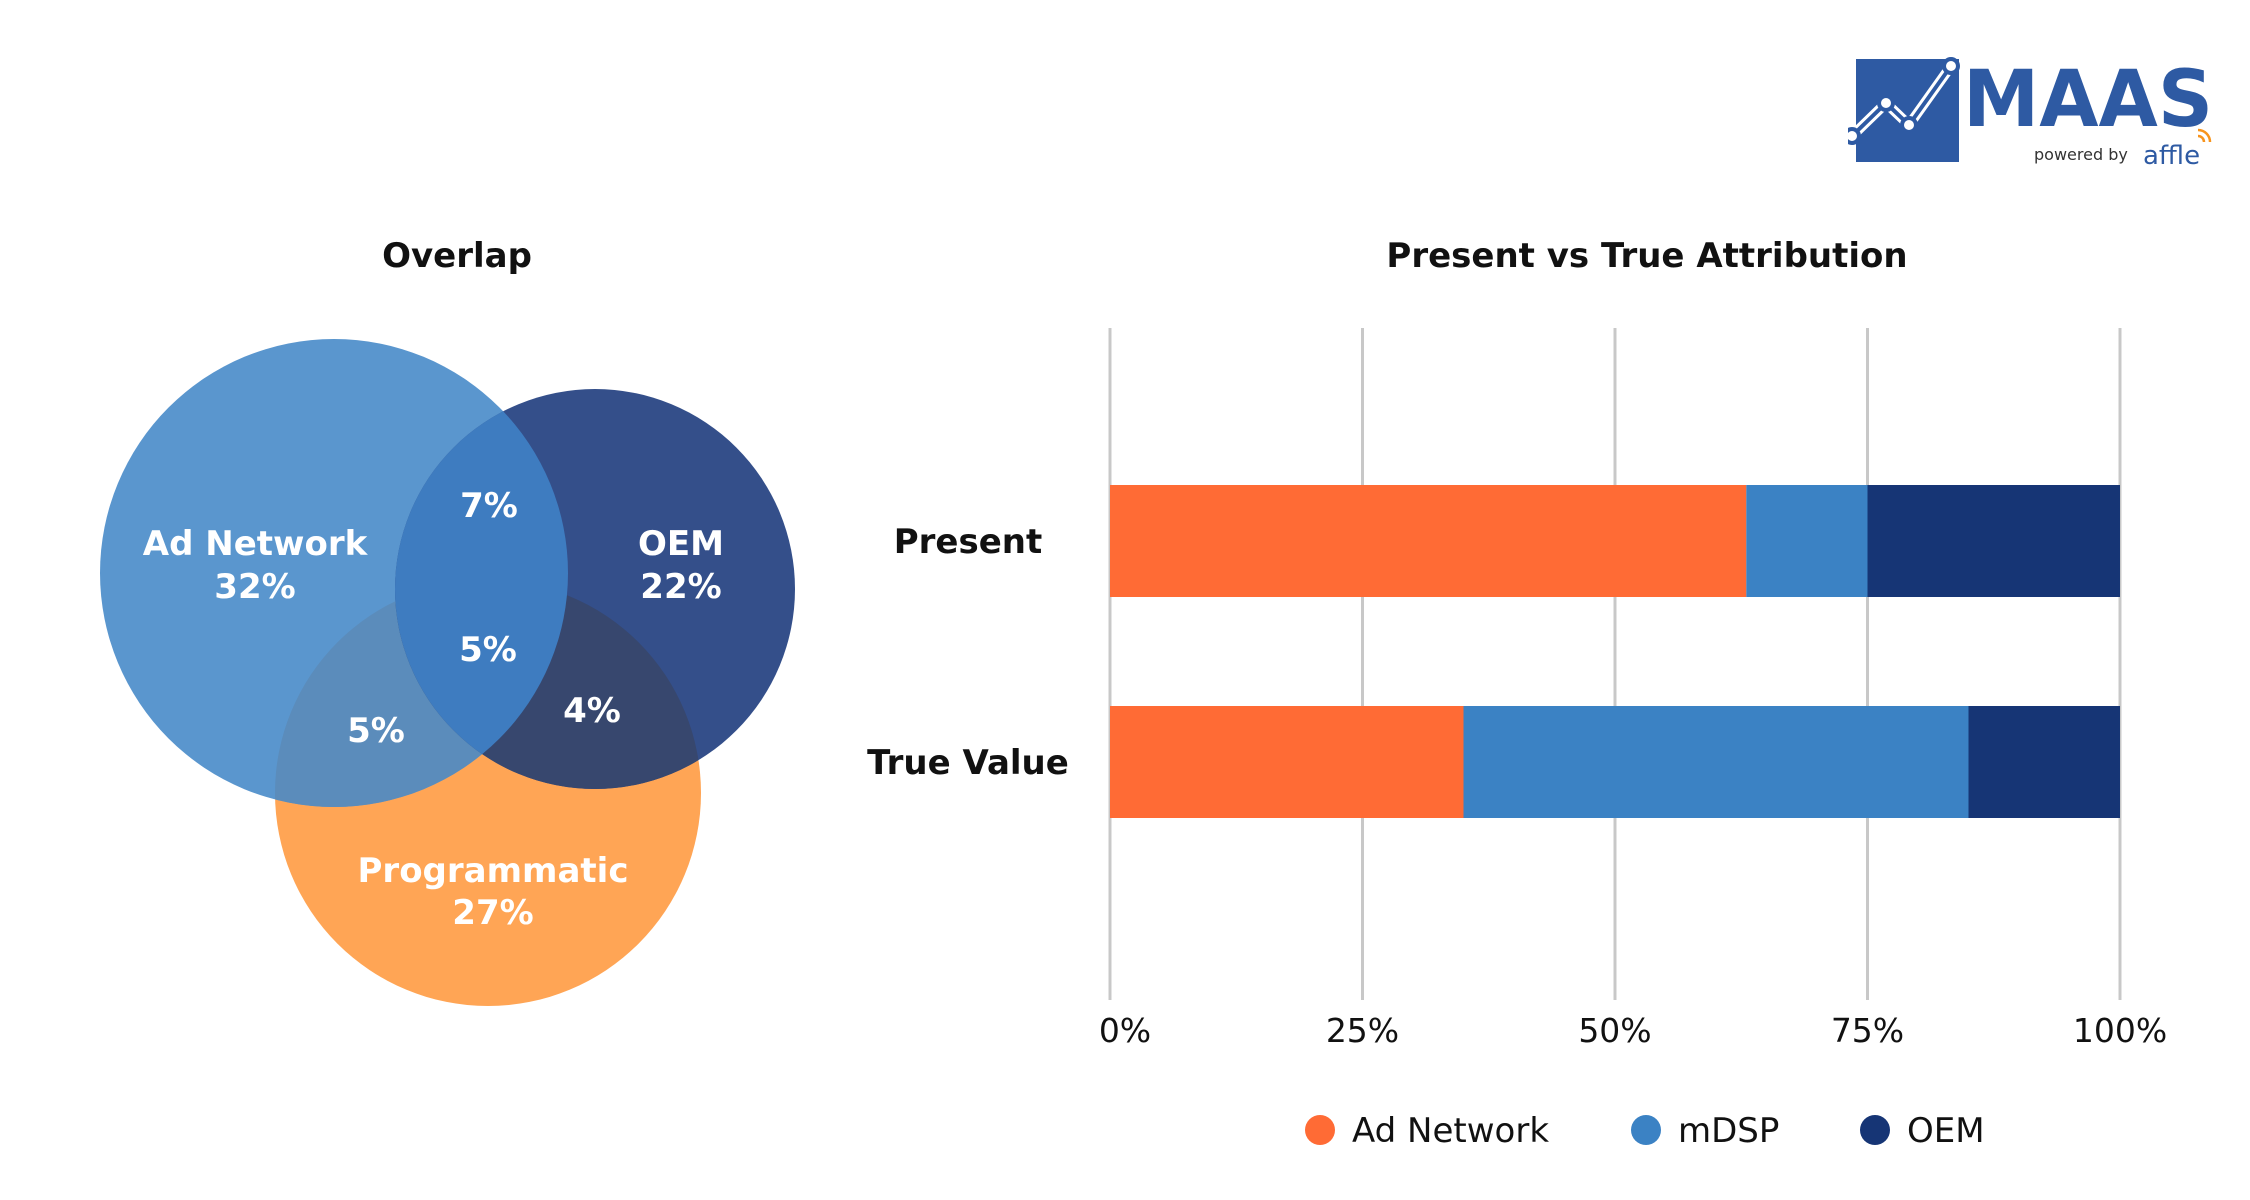 This screenshot has height=1200, width=2250. What do you see at coordinates (1362, 1030) in the screenshot?
I see `x-tick-label-25-: 25%` at bounding box center [1362, 1030].